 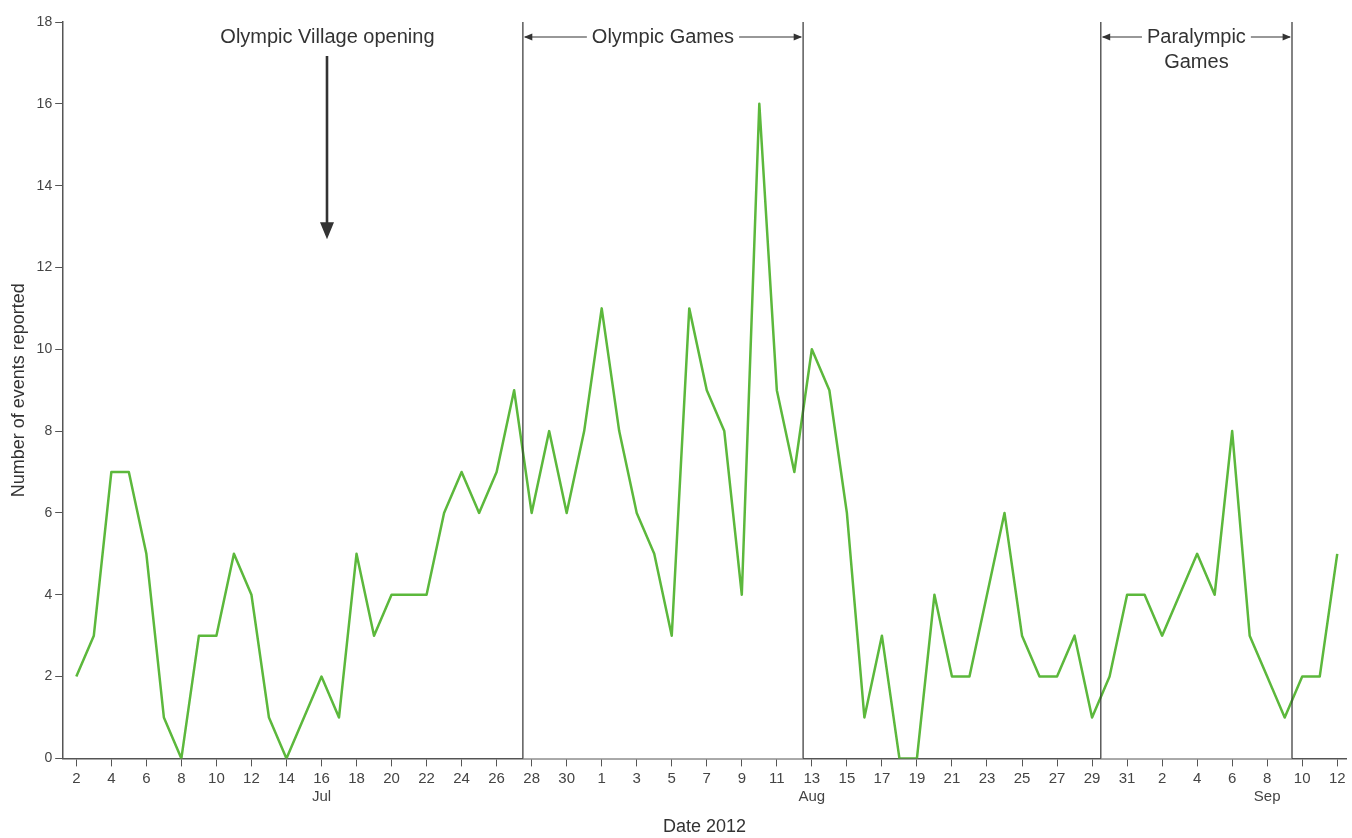 What do you see at coordinates (181, 777) in the screenshot?
I see `x-tick-label: 8` at bounding box center [181, 777].